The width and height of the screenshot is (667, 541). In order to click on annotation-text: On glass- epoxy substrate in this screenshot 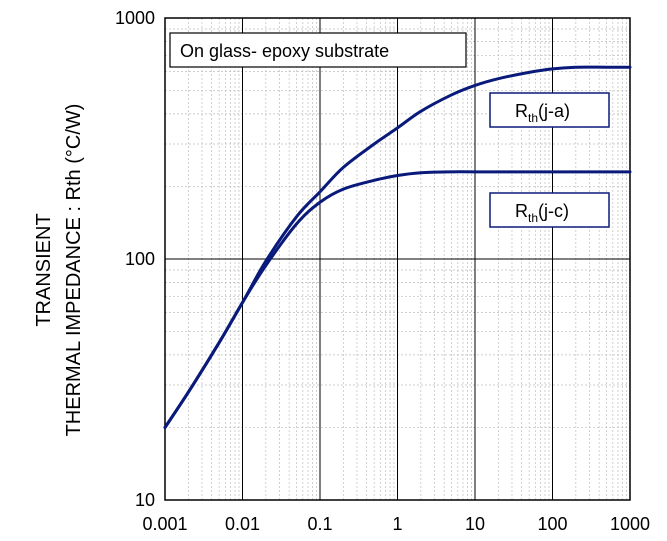, I will do `click(284, 51)`.